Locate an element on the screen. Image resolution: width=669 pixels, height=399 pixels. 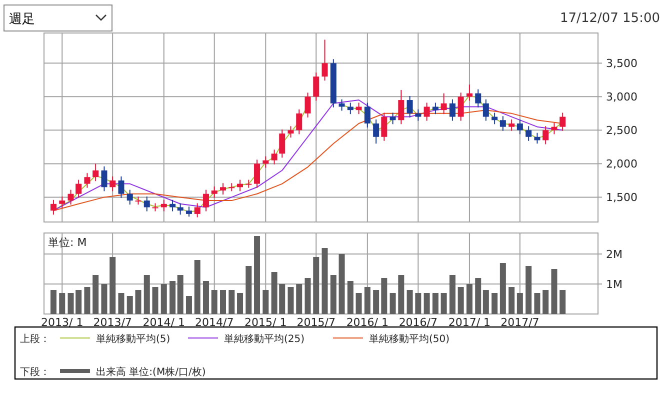
x-tick-label: 2013/ 1 is located at coordinates (62, 322).